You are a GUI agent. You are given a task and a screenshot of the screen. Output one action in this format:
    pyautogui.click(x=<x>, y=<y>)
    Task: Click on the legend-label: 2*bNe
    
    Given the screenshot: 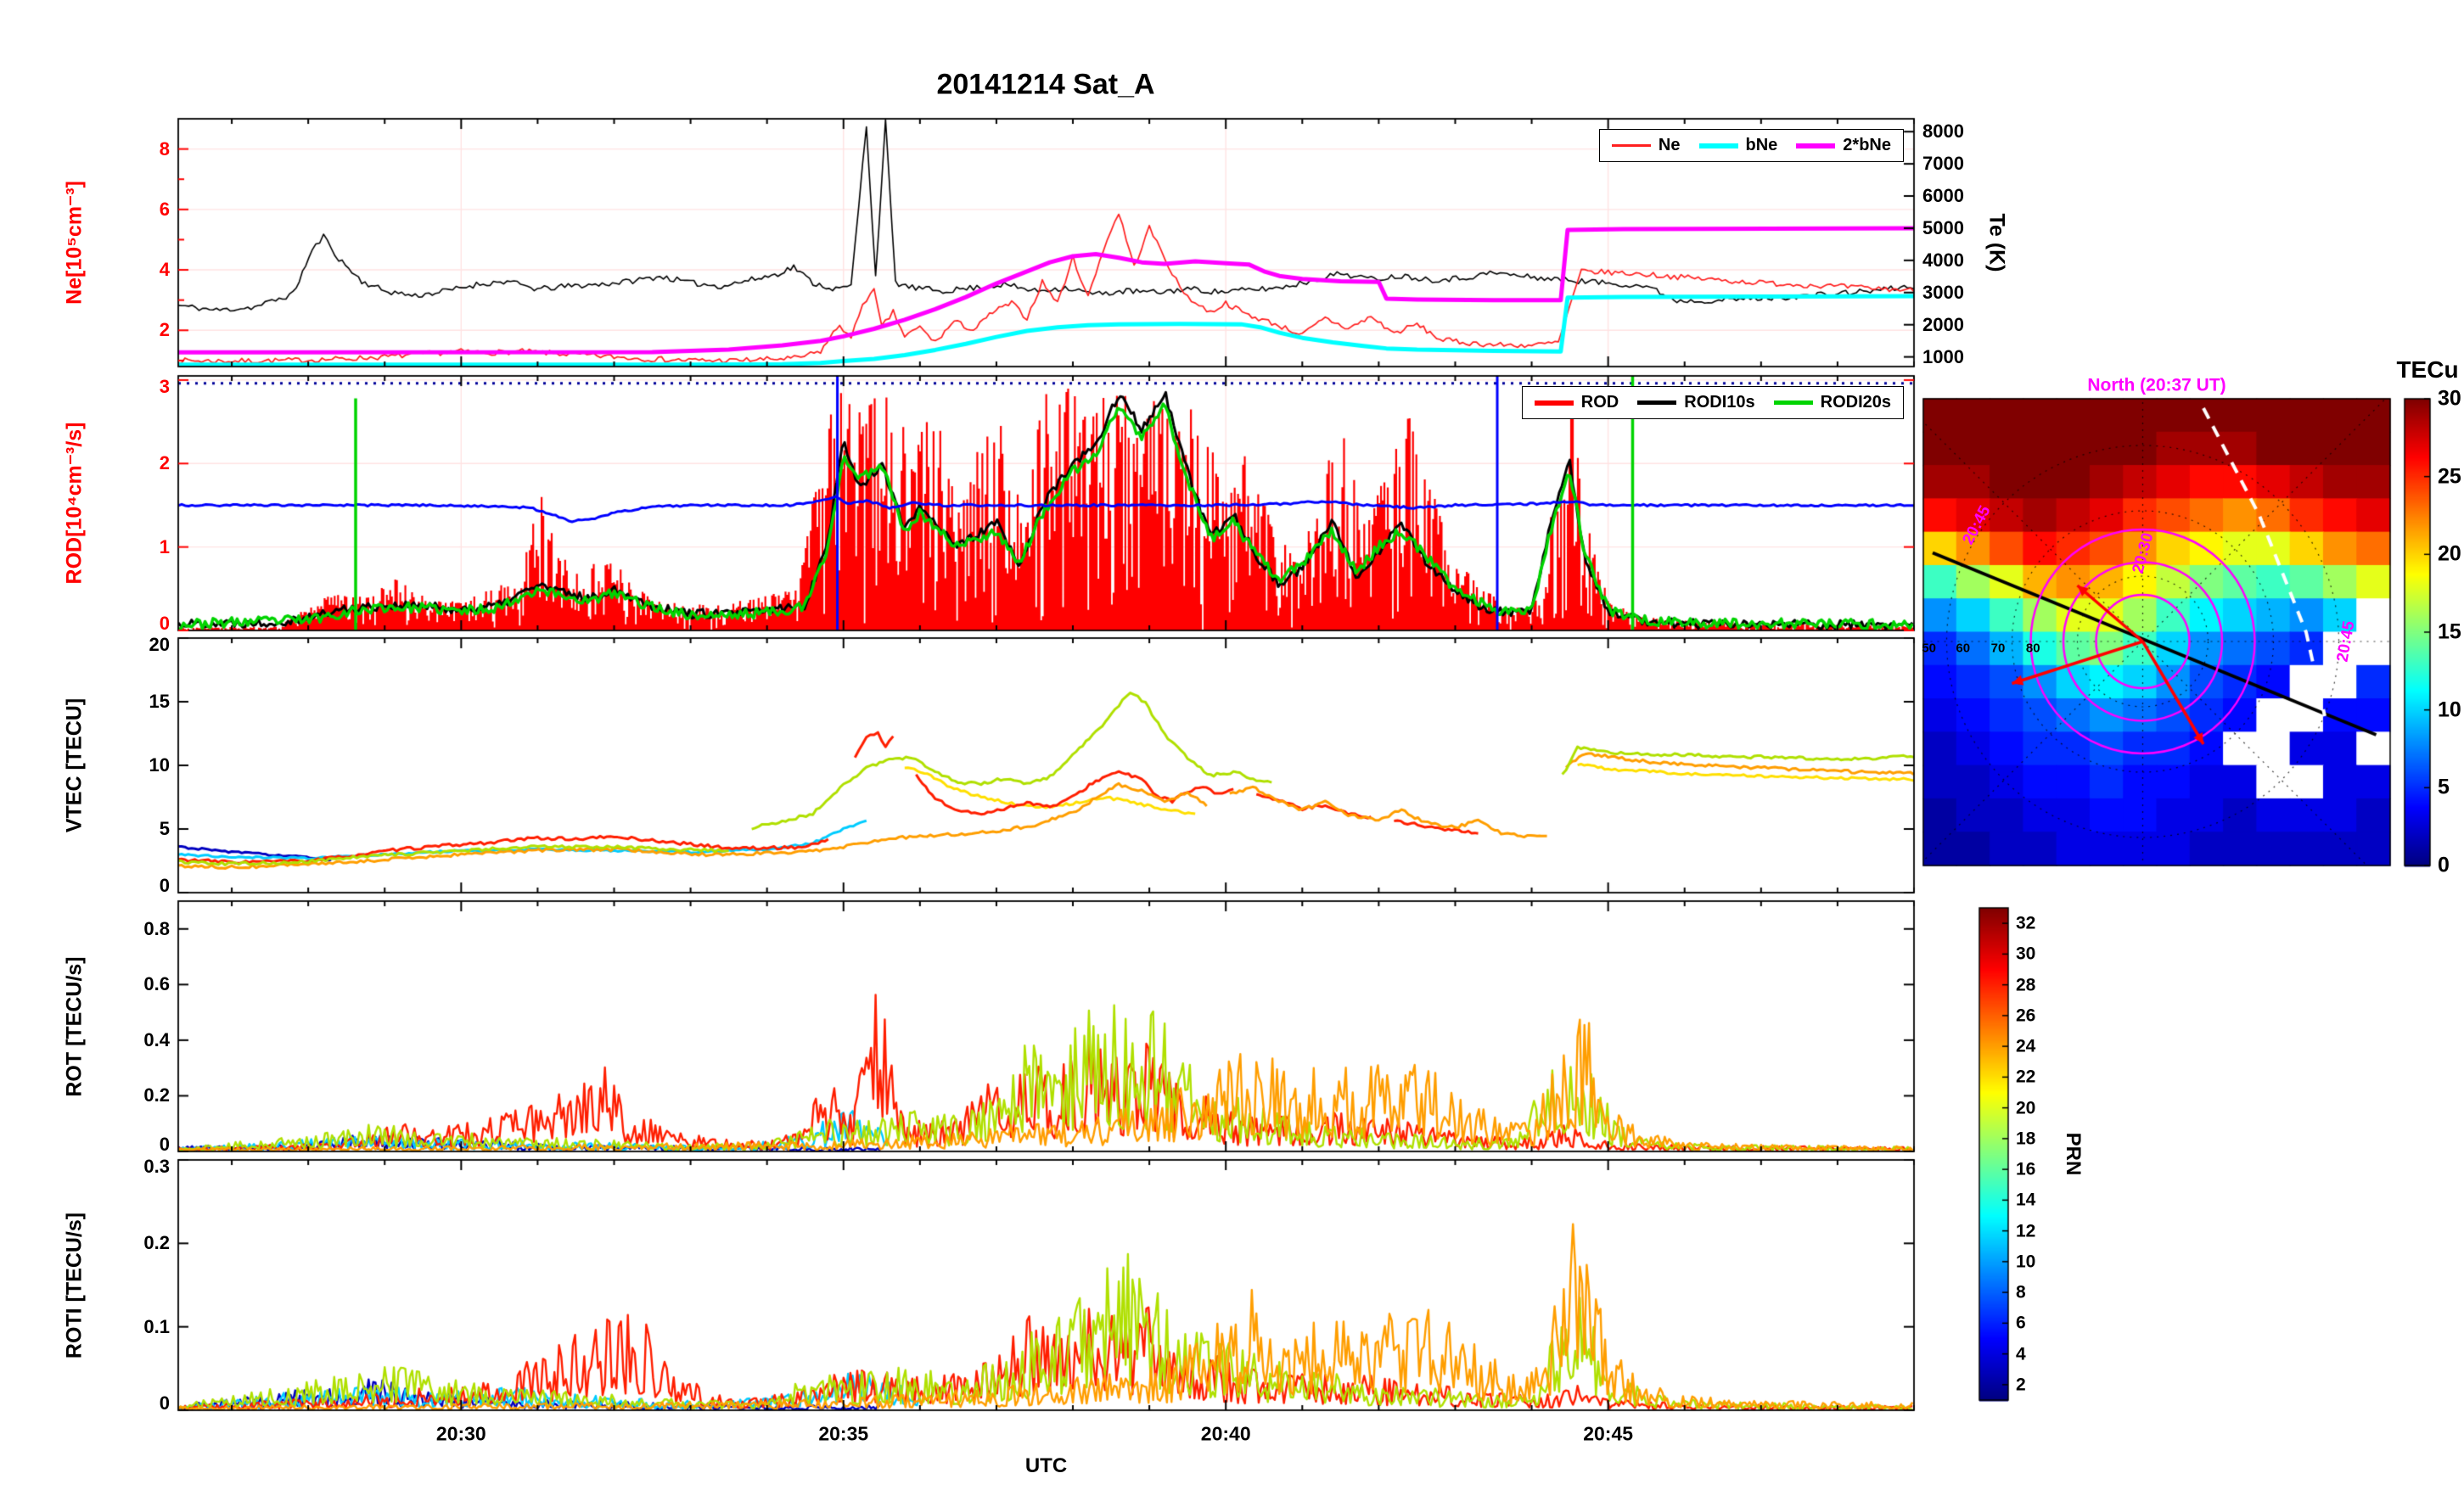 What is the action you would take?
    pyautogui.click(x=1867, y=145)
    